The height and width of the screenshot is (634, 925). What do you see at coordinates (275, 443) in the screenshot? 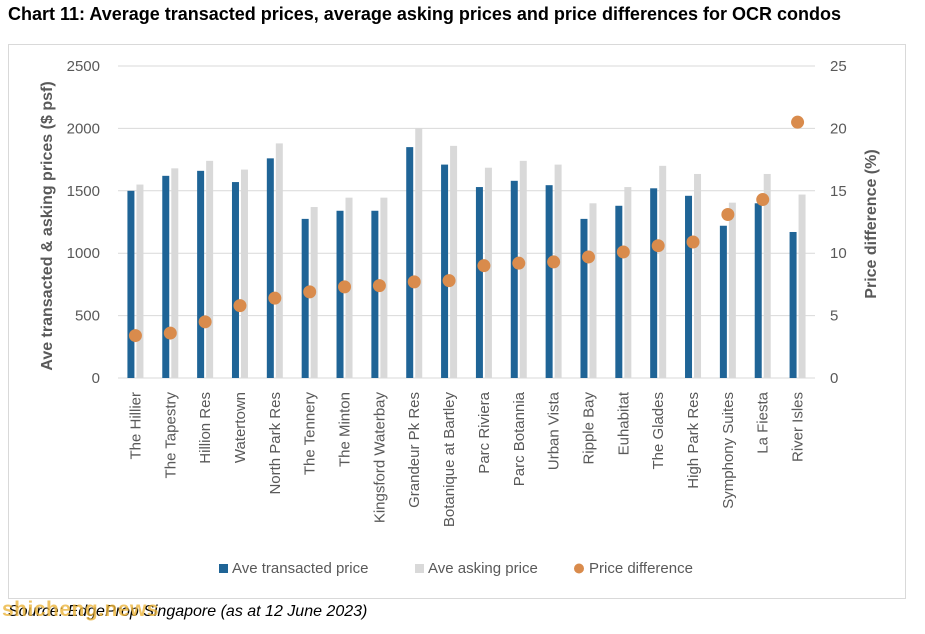
I see `category-label: North Park Res` at bounding box center [275, 443].